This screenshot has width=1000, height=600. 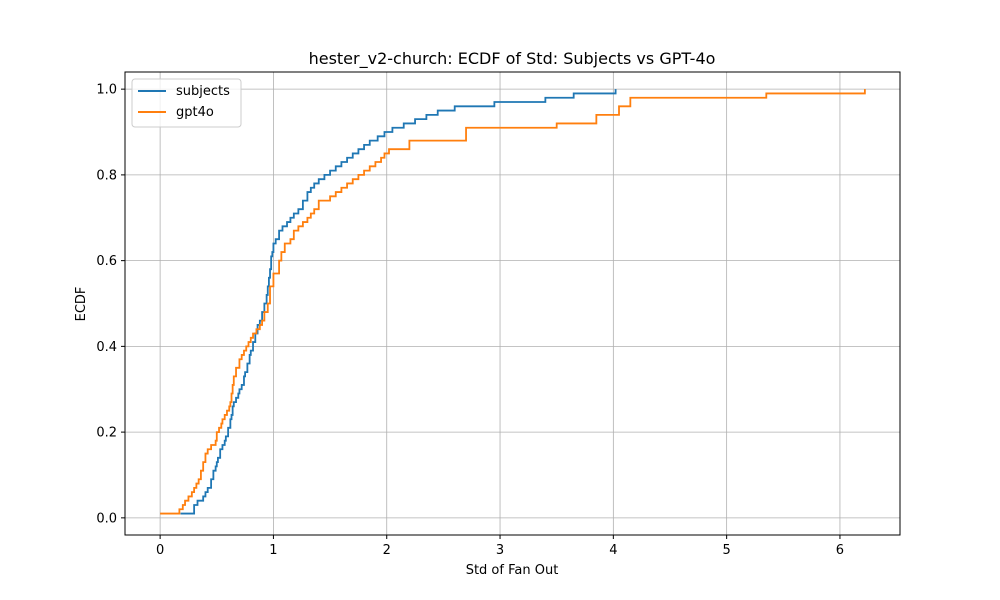 I want to click on y-axis-label: ECDF, so click(x=81, y=304).